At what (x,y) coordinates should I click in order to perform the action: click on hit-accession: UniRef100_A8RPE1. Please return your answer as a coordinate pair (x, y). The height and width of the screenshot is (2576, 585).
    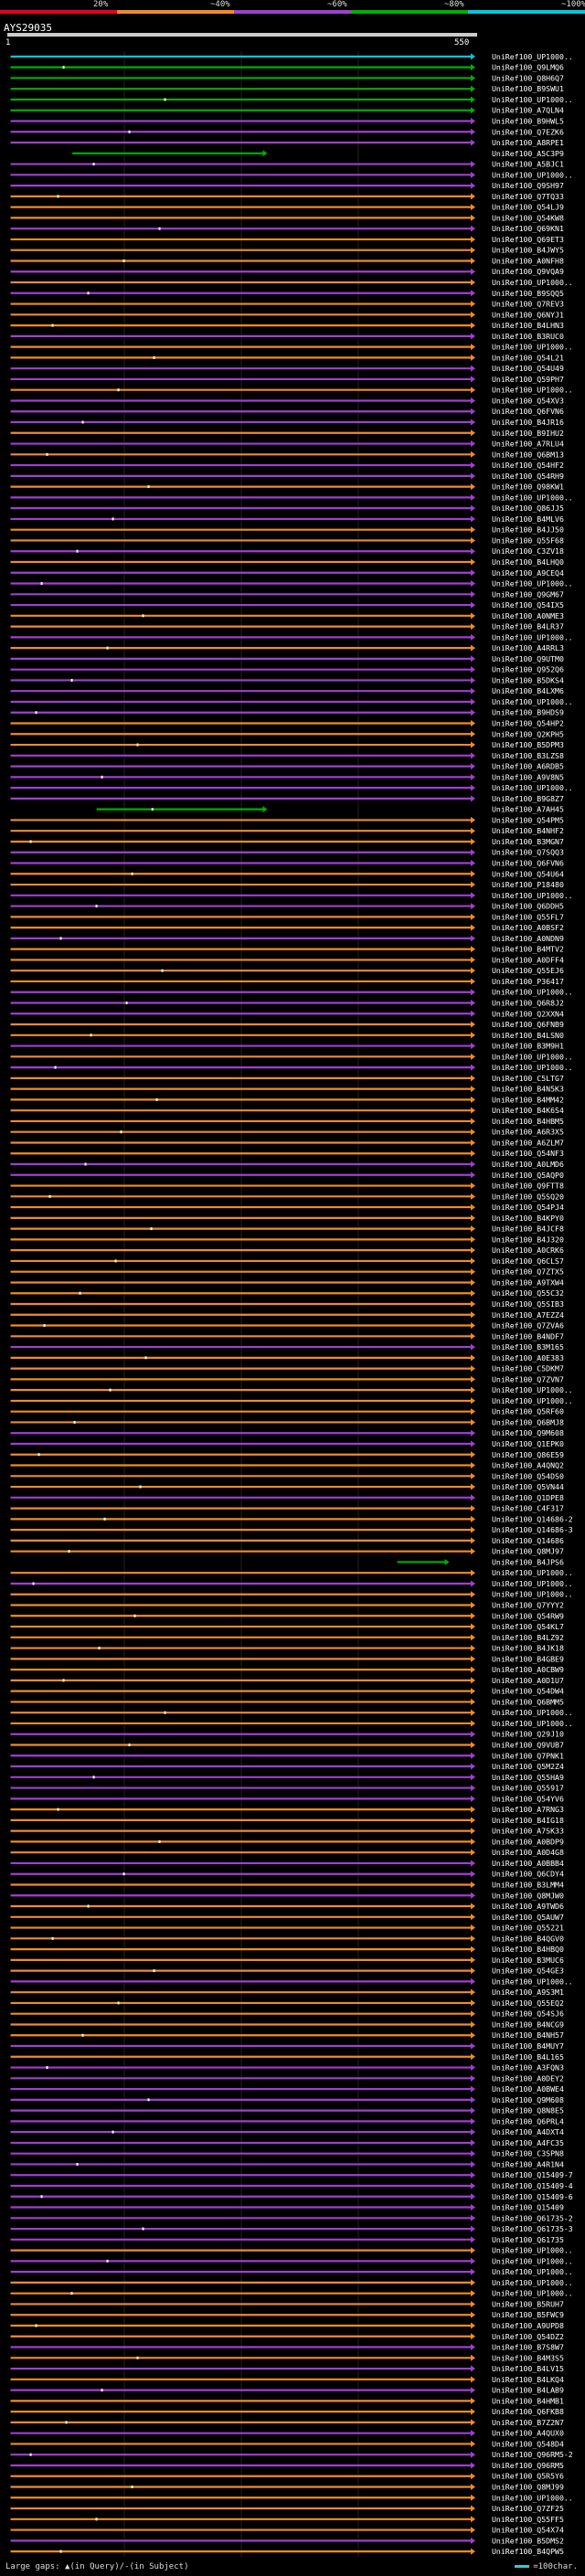
    Looking at the image, I should click on (528, 142).